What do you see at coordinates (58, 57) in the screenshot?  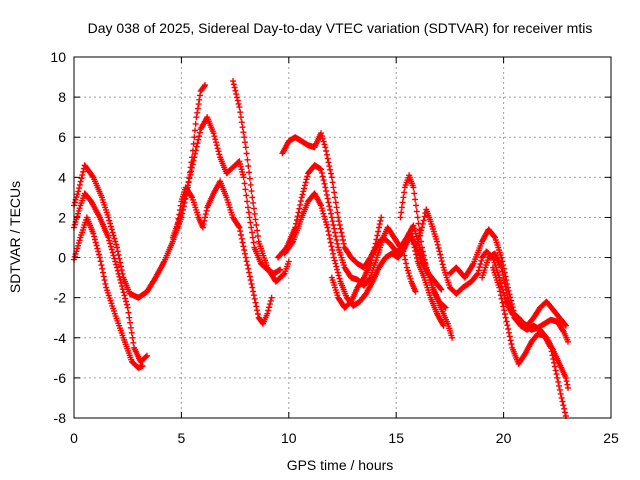 I see `y-tick-label: 10` at bounding box center [58, 57].